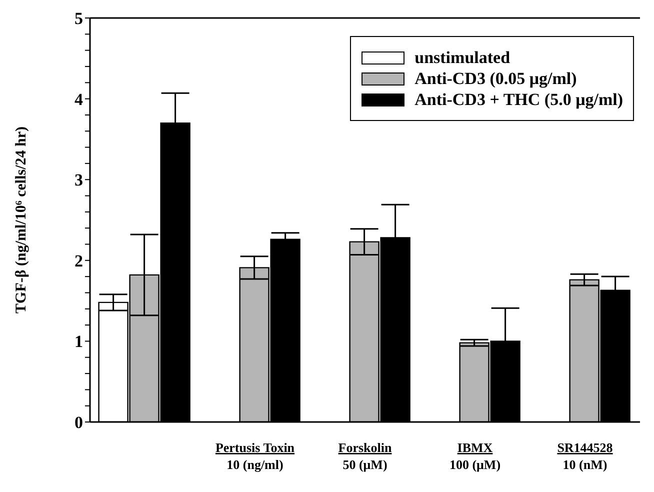 Image resolution: width=654 pixels, height=492 pixels. What do you see at coordinates (365, 456) in the screenshot?
I see `x-tick-label: Forskolin 50 (μM)` at bounding box center [365, 456].